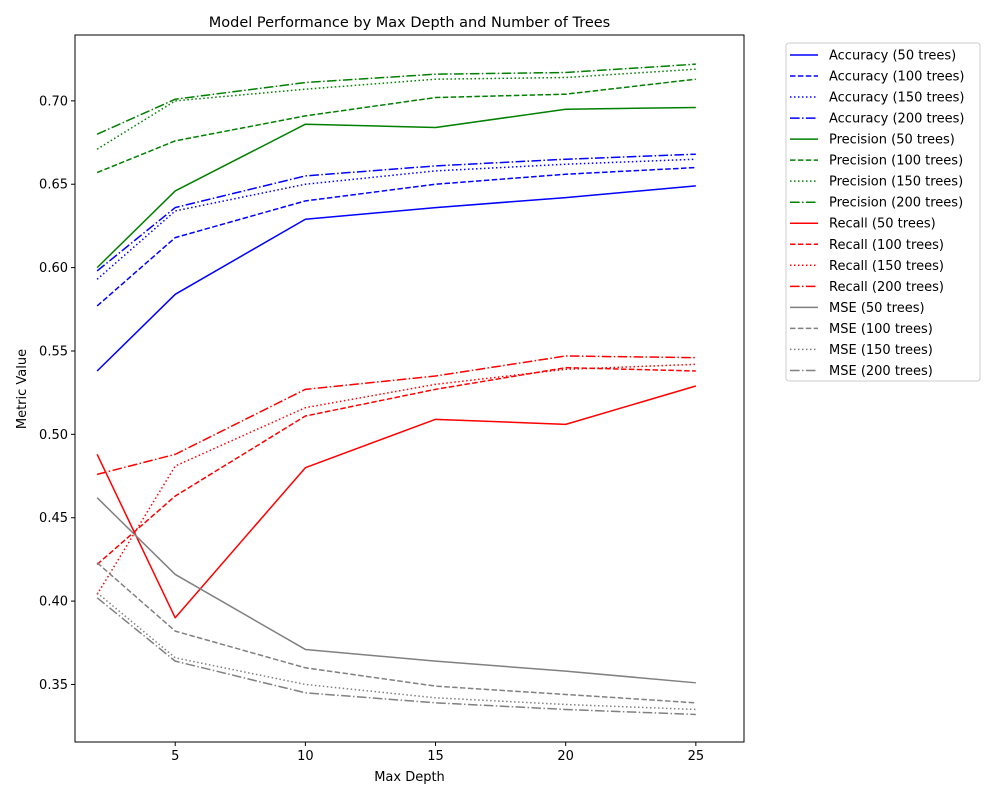 The height and width of the screenshot is (800, 1000). I want to click on y-tick-label: 0.40, so click(53, 602).